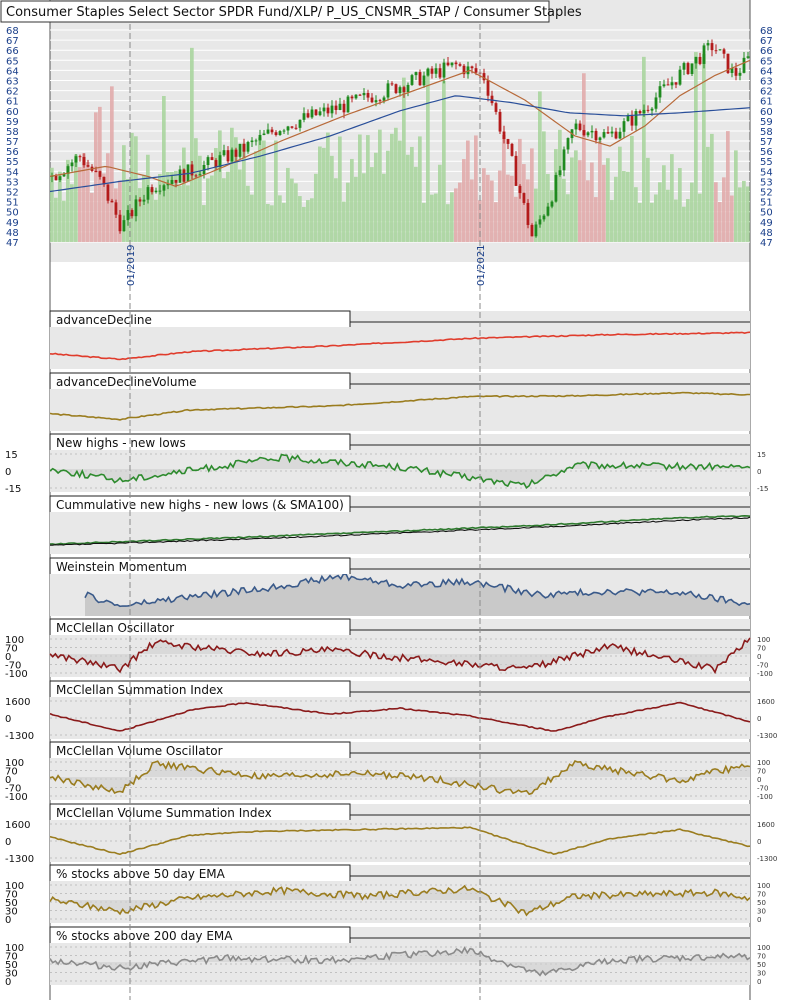 The width and height of the screenshot is (800, 1004). I want to click on price-tick-label-right: 60, so click(766, 112).